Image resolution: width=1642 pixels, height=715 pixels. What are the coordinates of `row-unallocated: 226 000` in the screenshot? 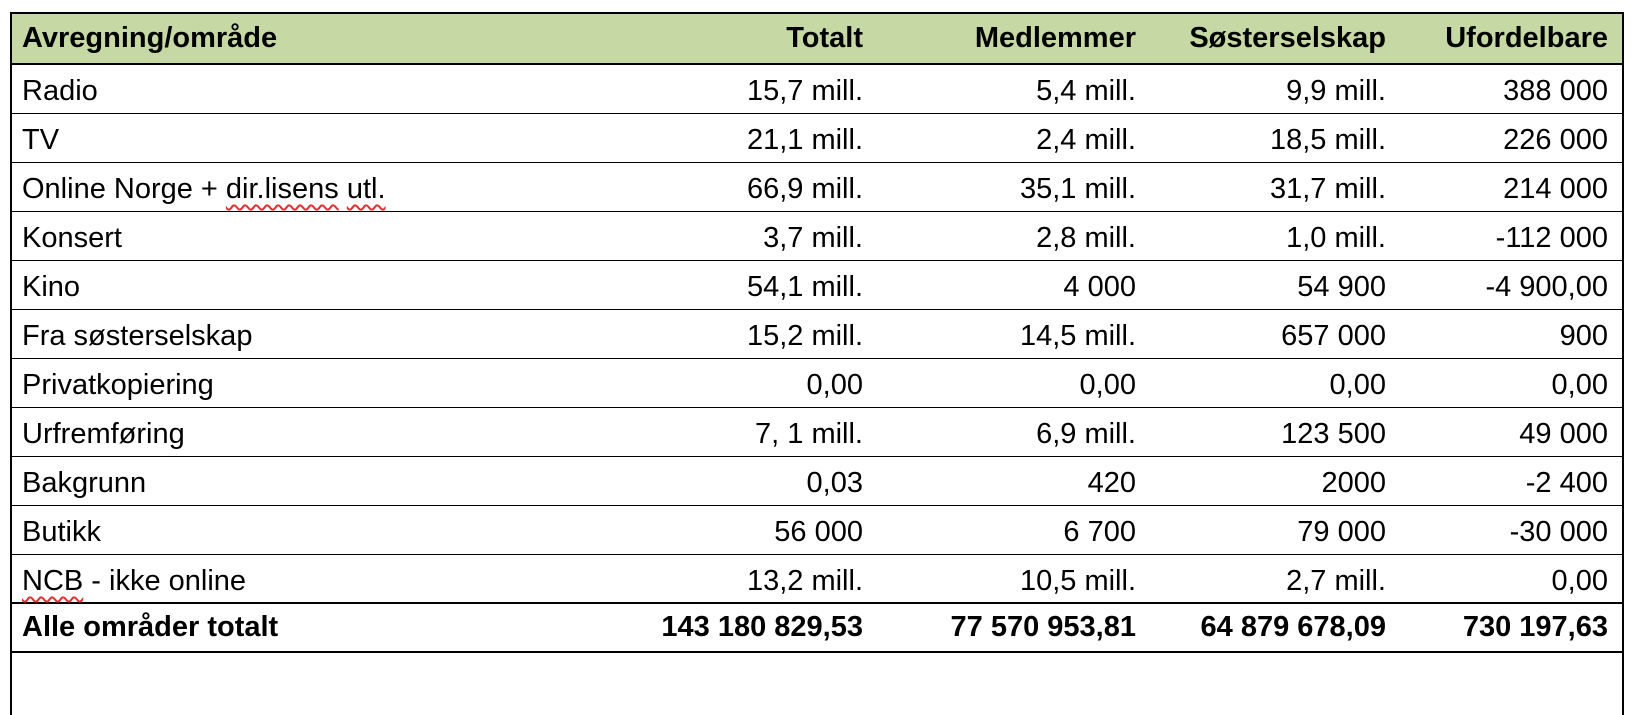 It's located at (1511, 138).